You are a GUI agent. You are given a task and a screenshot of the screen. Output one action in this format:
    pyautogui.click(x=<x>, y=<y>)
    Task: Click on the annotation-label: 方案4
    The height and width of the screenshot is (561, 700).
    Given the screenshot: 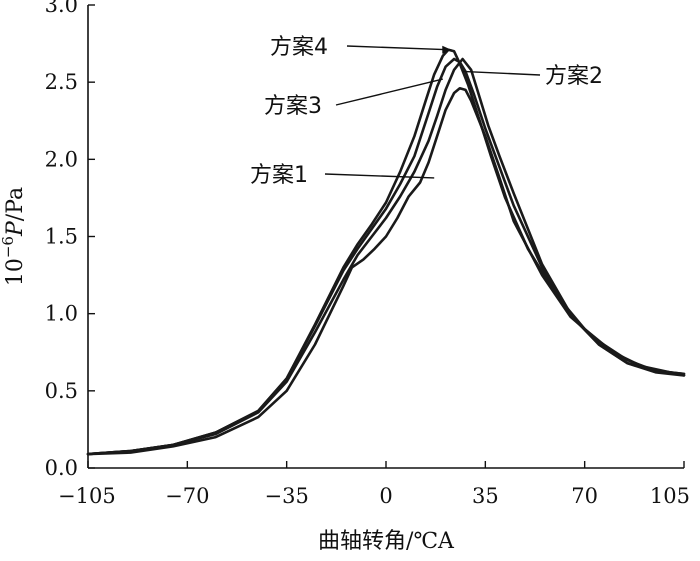 What is the action you would take?
    pyautogui.click(x=299, y=47)
    